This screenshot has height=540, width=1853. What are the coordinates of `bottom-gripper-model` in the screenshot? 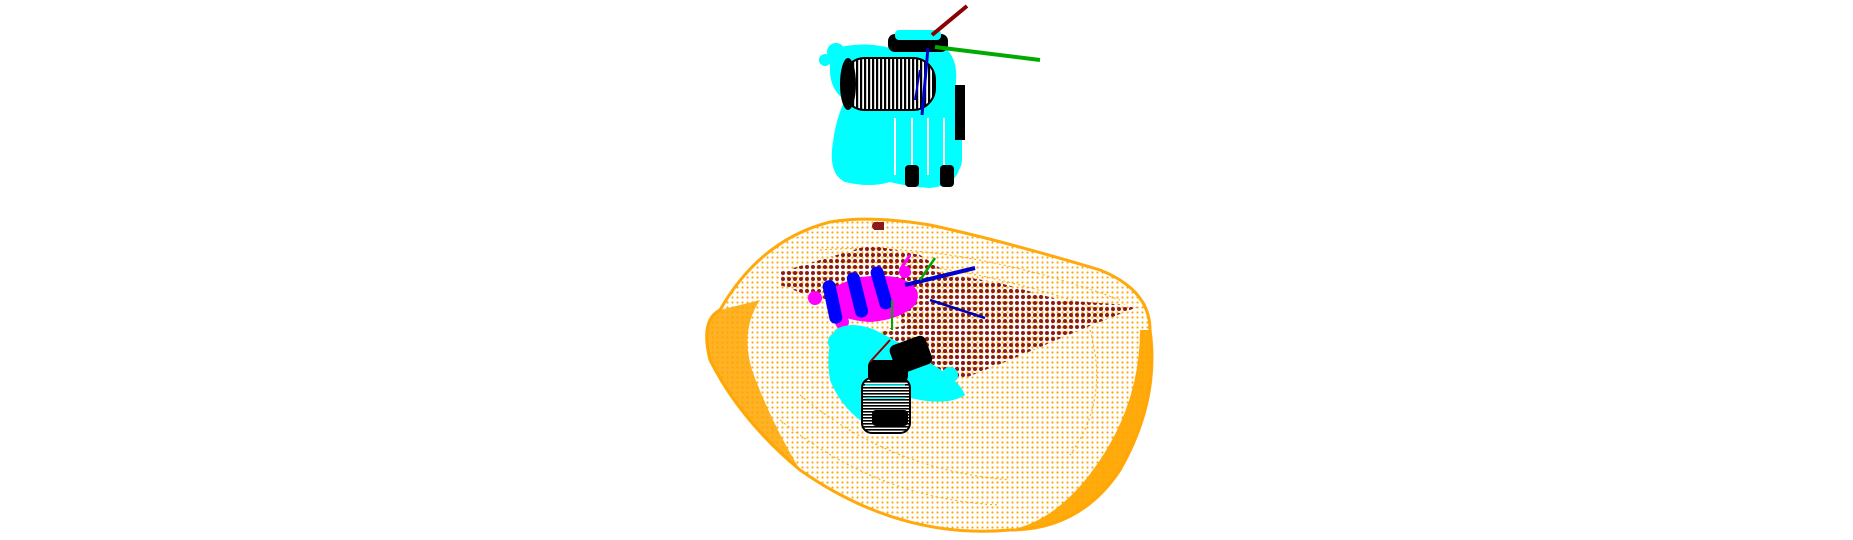 It's located at (896, 367).